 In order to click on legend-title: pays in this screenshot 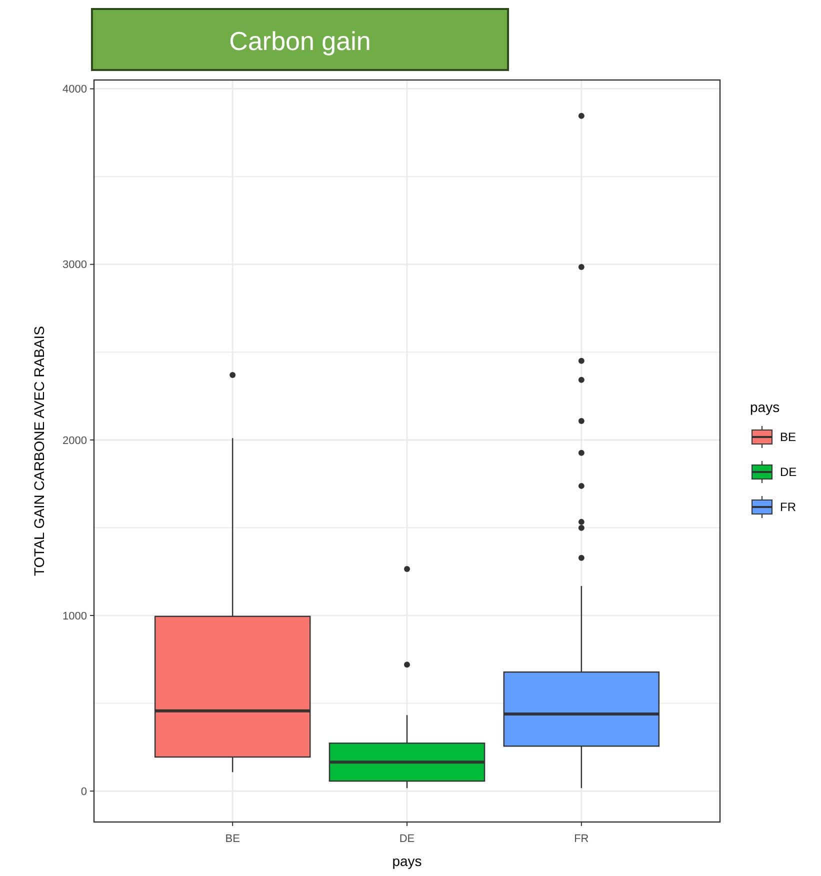, I will do `click(765, 407)`.